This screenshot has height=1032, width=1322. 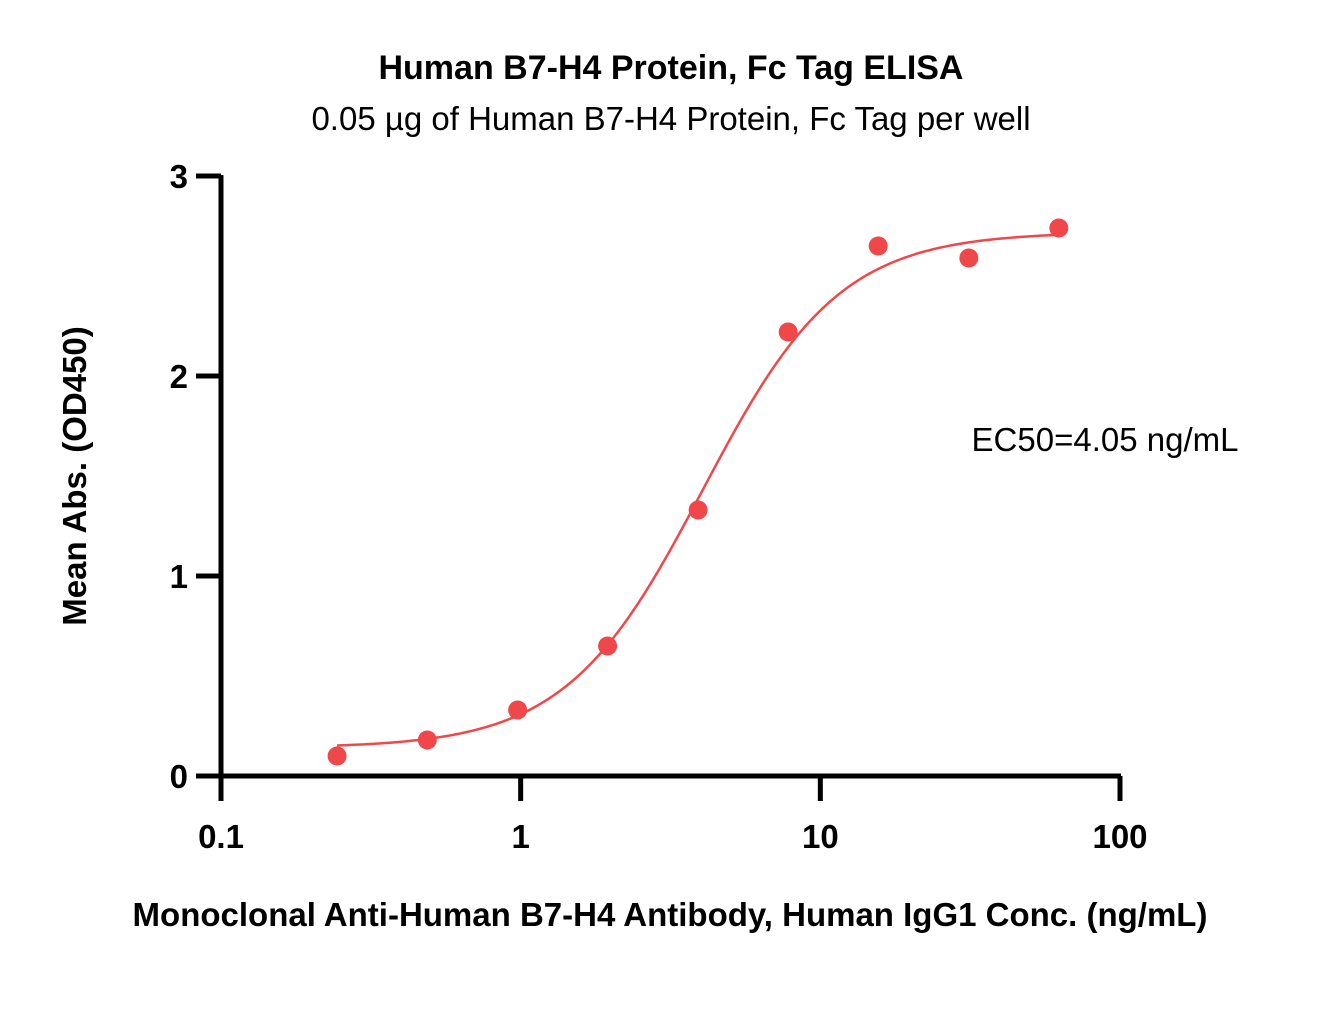 What do you see at coordinates (820, 836) in the screenshot?
I see `x-tick-label: 10` at bounding box center [820, 836].